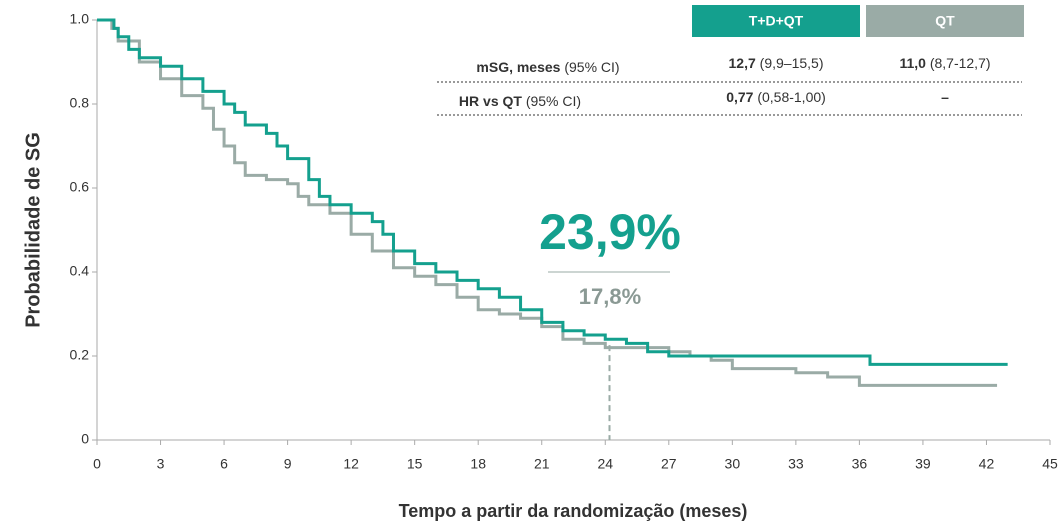 The height and width of the screenshot is (529, 1061). I want to click on y-tick-label: 0, so click(85, 439).